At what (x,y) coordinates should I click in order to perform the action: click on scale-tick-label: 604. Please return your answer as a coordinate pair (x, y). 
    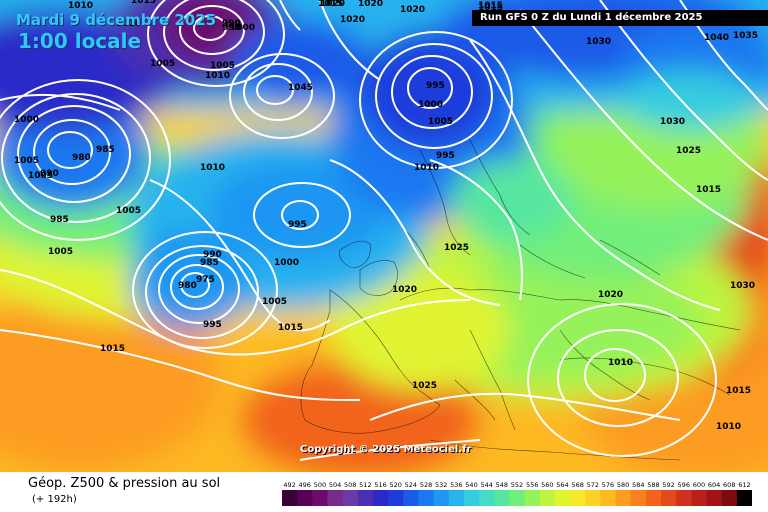
    Looking at the image, I should click on (714, 485).